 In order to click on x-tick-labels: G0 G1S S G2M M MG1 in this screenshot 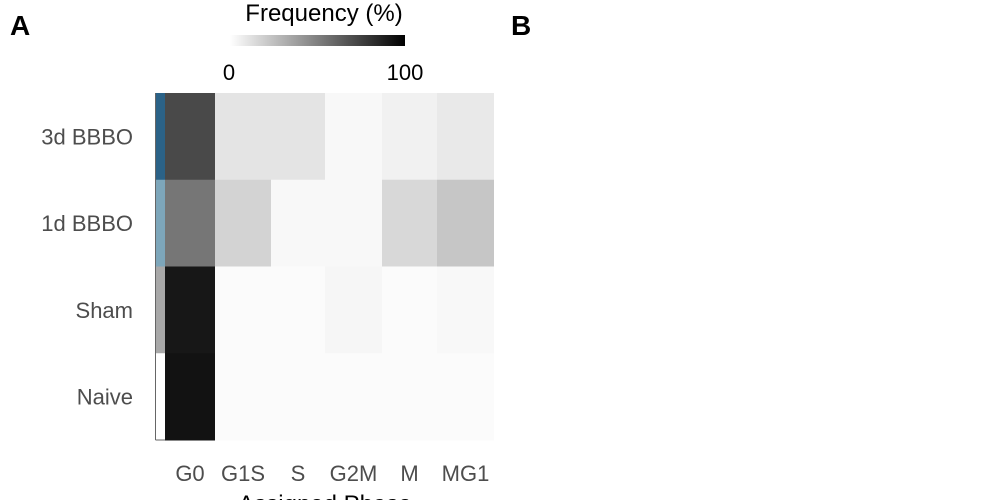, I will do `click(332, 473)`.